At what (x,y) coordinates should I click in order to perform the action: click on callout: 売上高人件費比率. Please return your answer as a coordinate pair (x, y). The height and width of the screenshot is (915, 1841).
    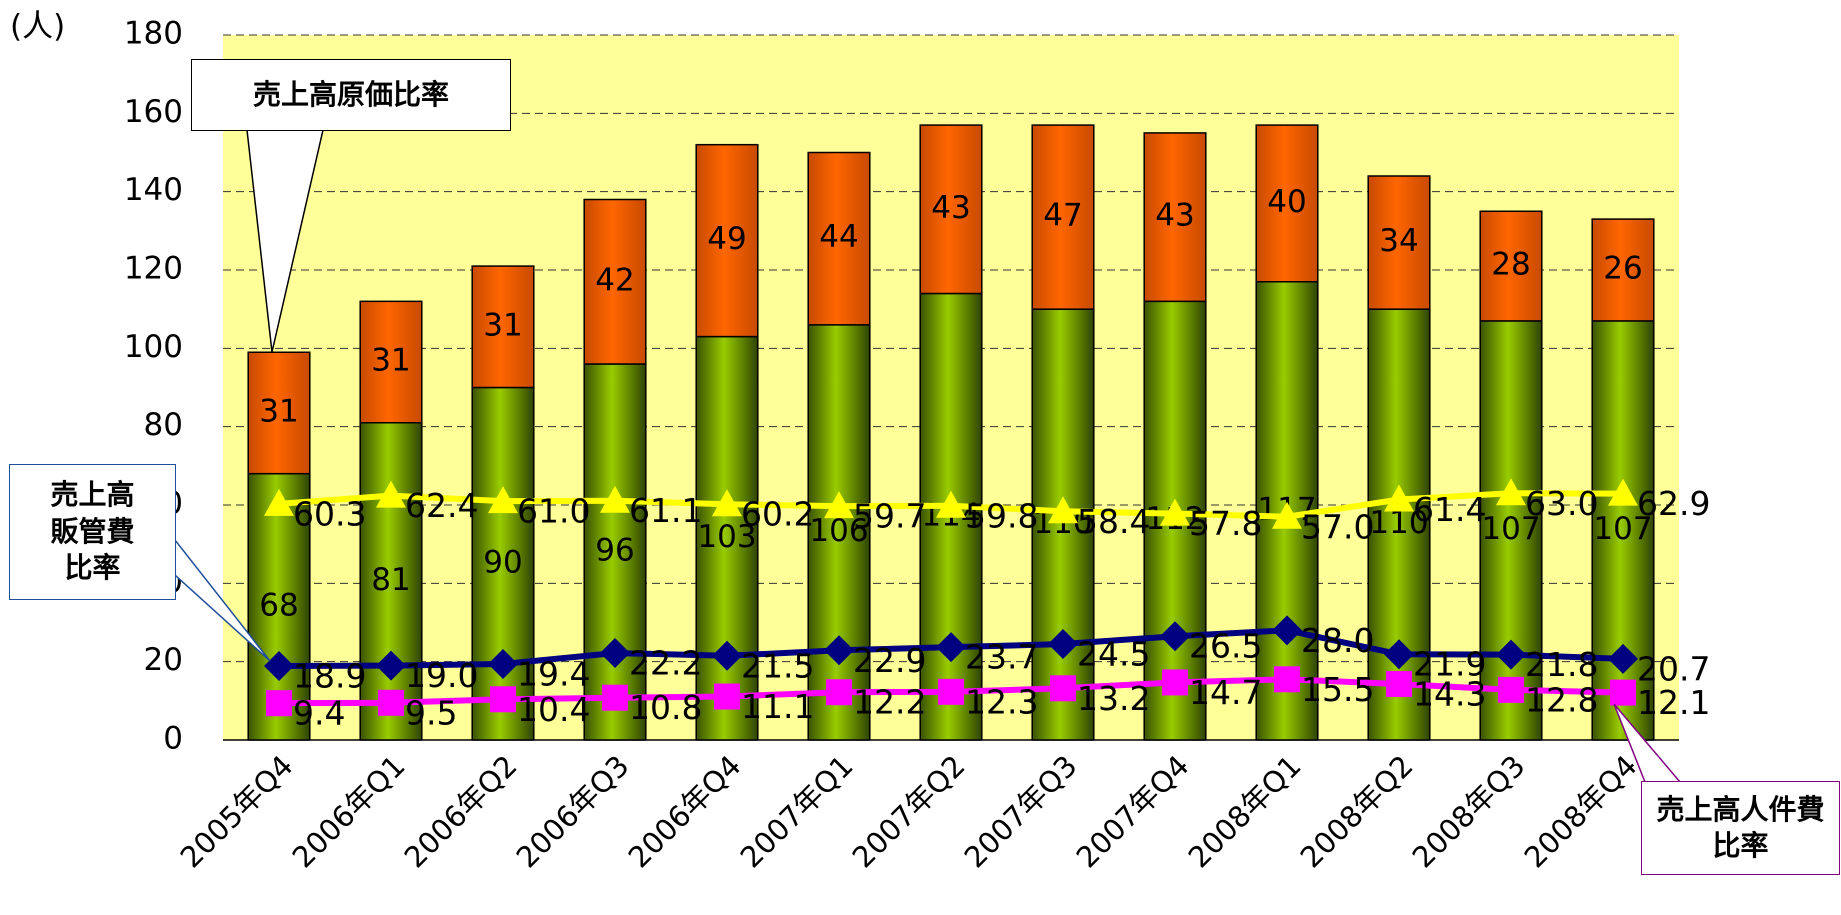
    Looking at the image, I should click on (1740, 828).